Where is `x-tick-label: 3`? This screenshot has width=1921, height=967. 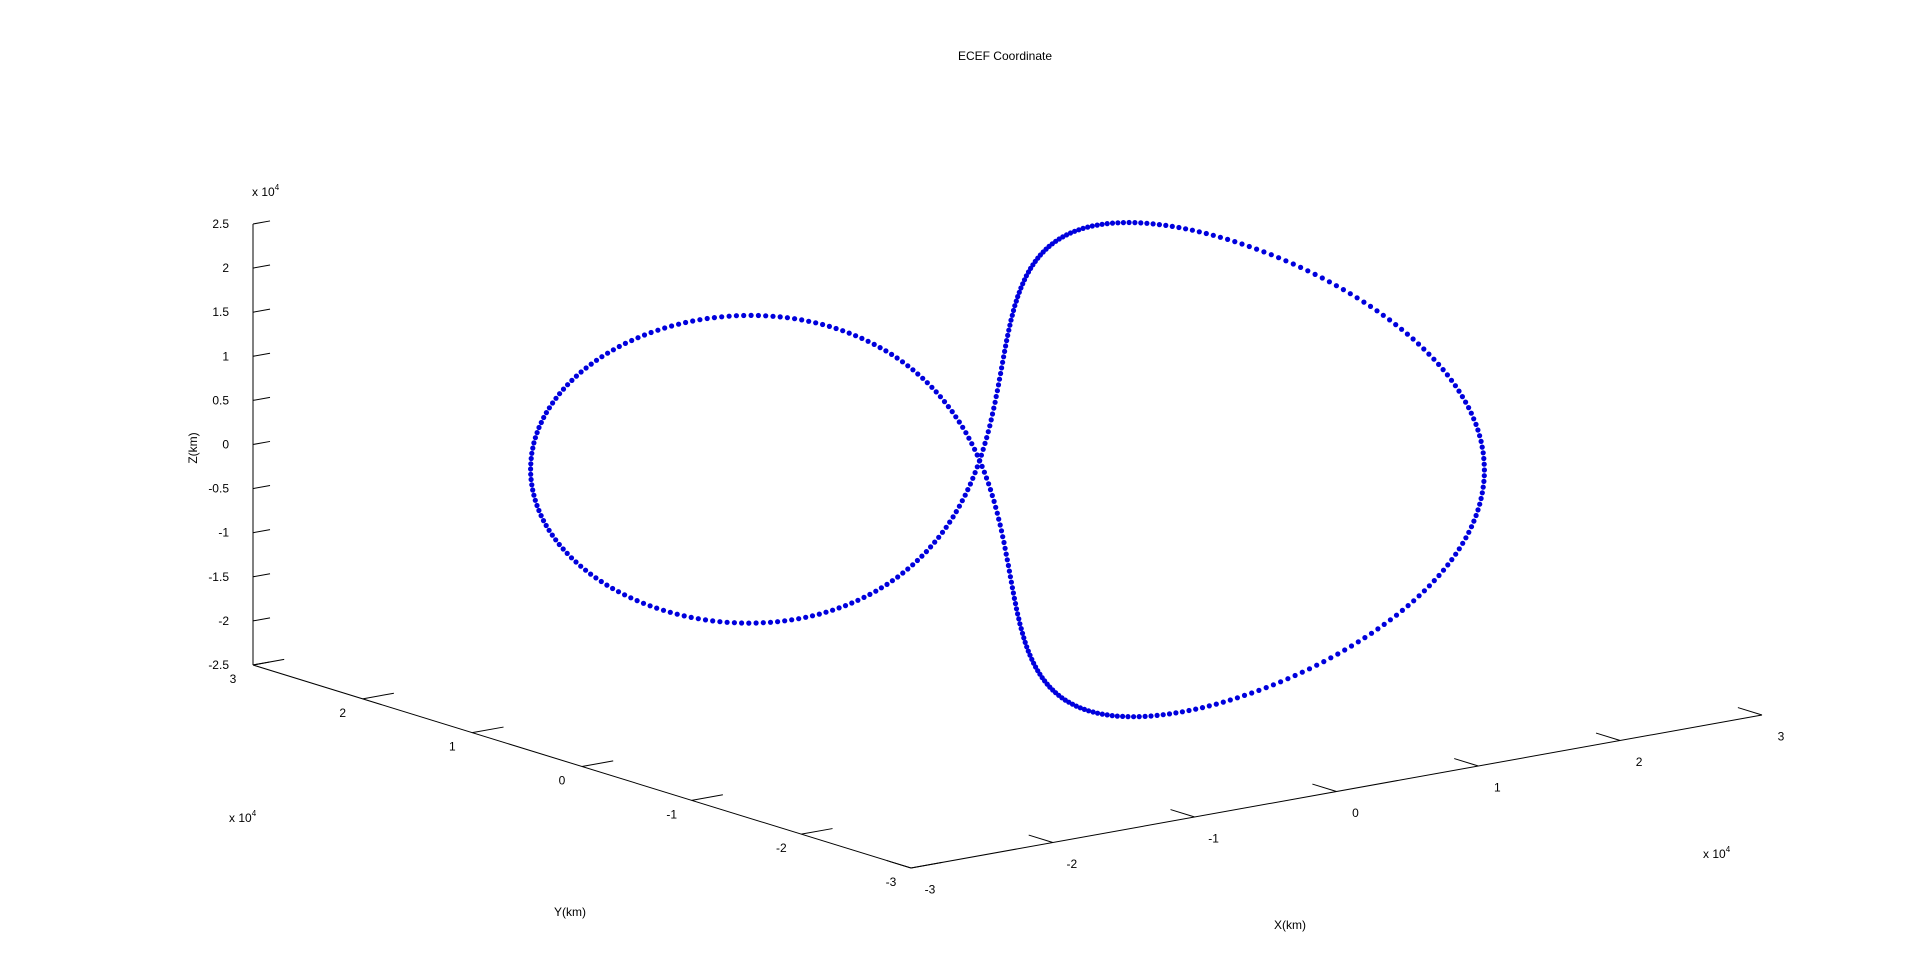 x-tick-label: 3 is located at coordinates (1781, 736).